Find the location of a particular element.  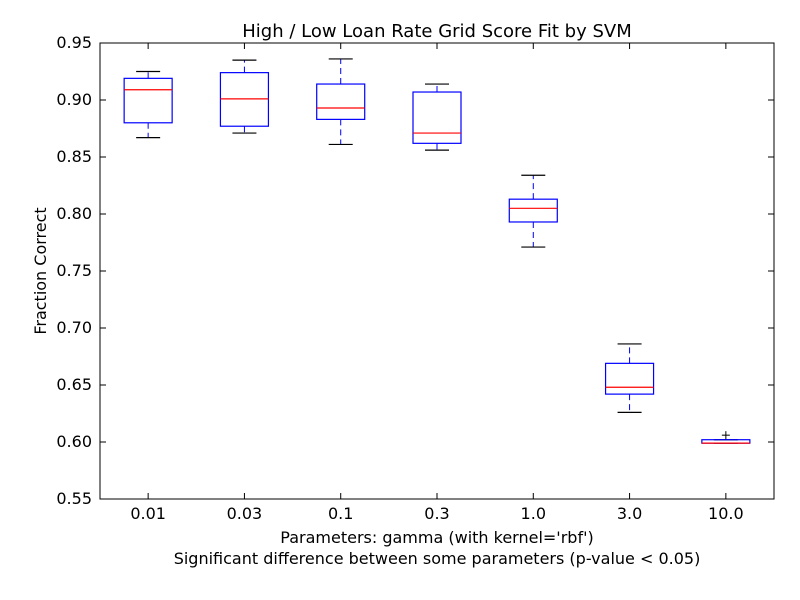

x-tick-label: 3.0 is located at coordinates (629, 513).